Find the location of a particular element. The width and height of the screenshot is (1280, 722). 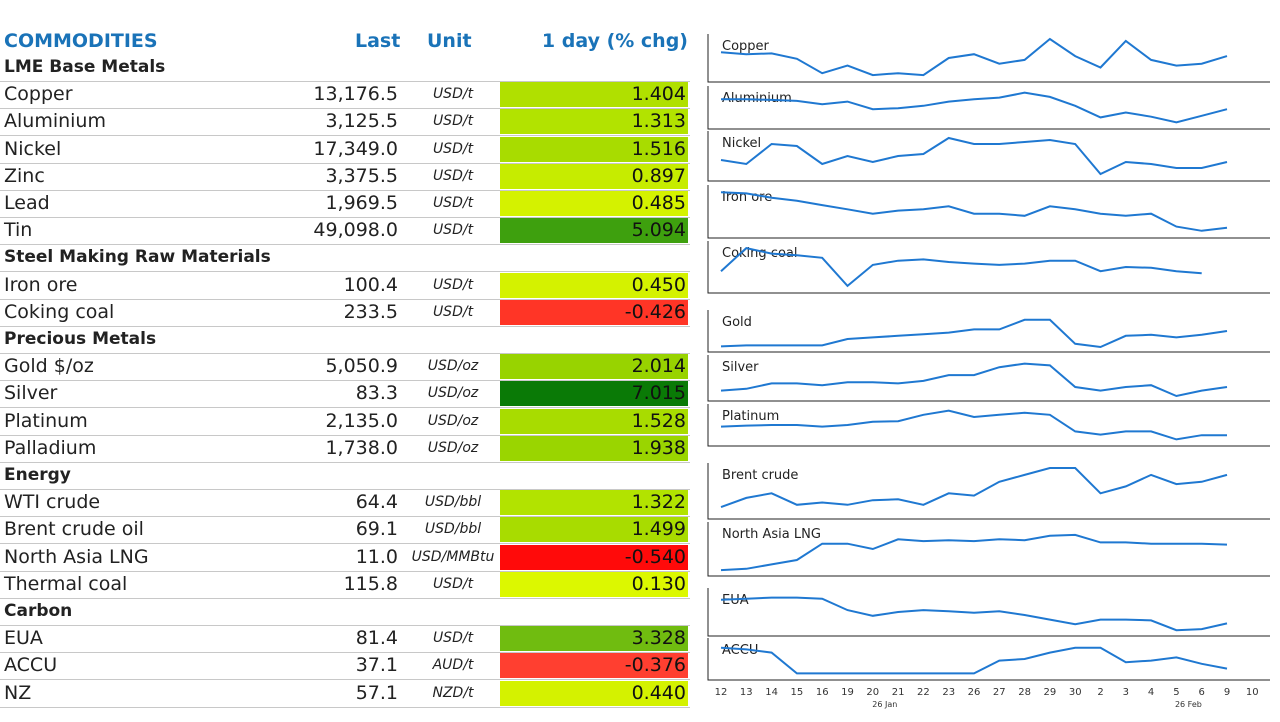

last-value: 17,349.0 is located at coordinates (355, 148).